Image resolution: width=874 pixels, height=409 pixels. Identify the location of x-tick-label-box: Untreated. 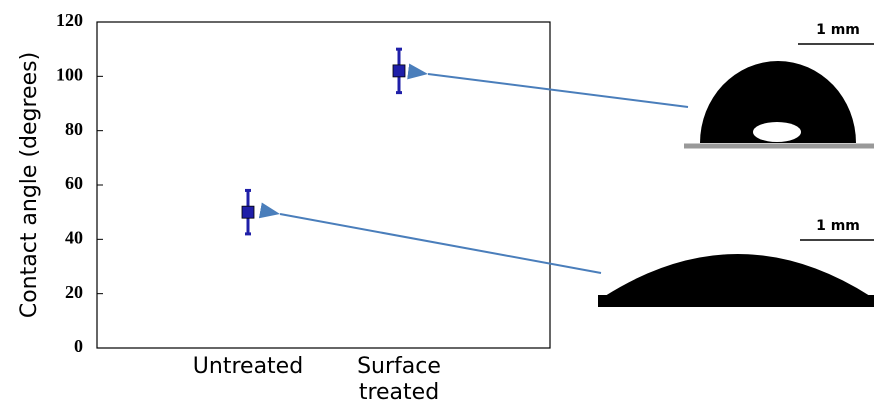
(248, 366).